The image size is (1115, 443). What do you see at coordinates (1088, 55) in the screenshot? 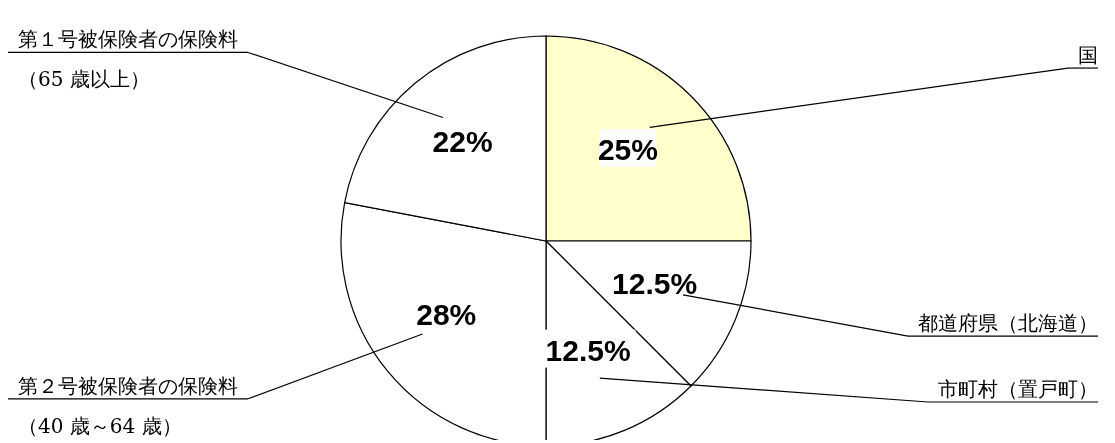
I see `slice-label: 国` at bounding box center [1088, 55].